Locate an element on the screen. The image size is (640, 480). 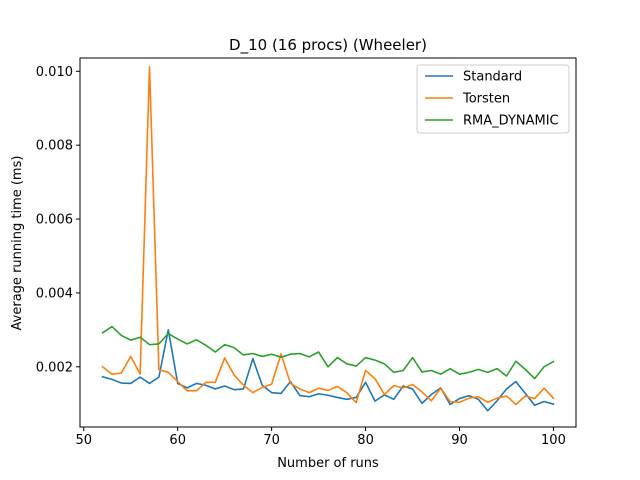
x-tick-label: 80 is located at coordinates (365, 440).